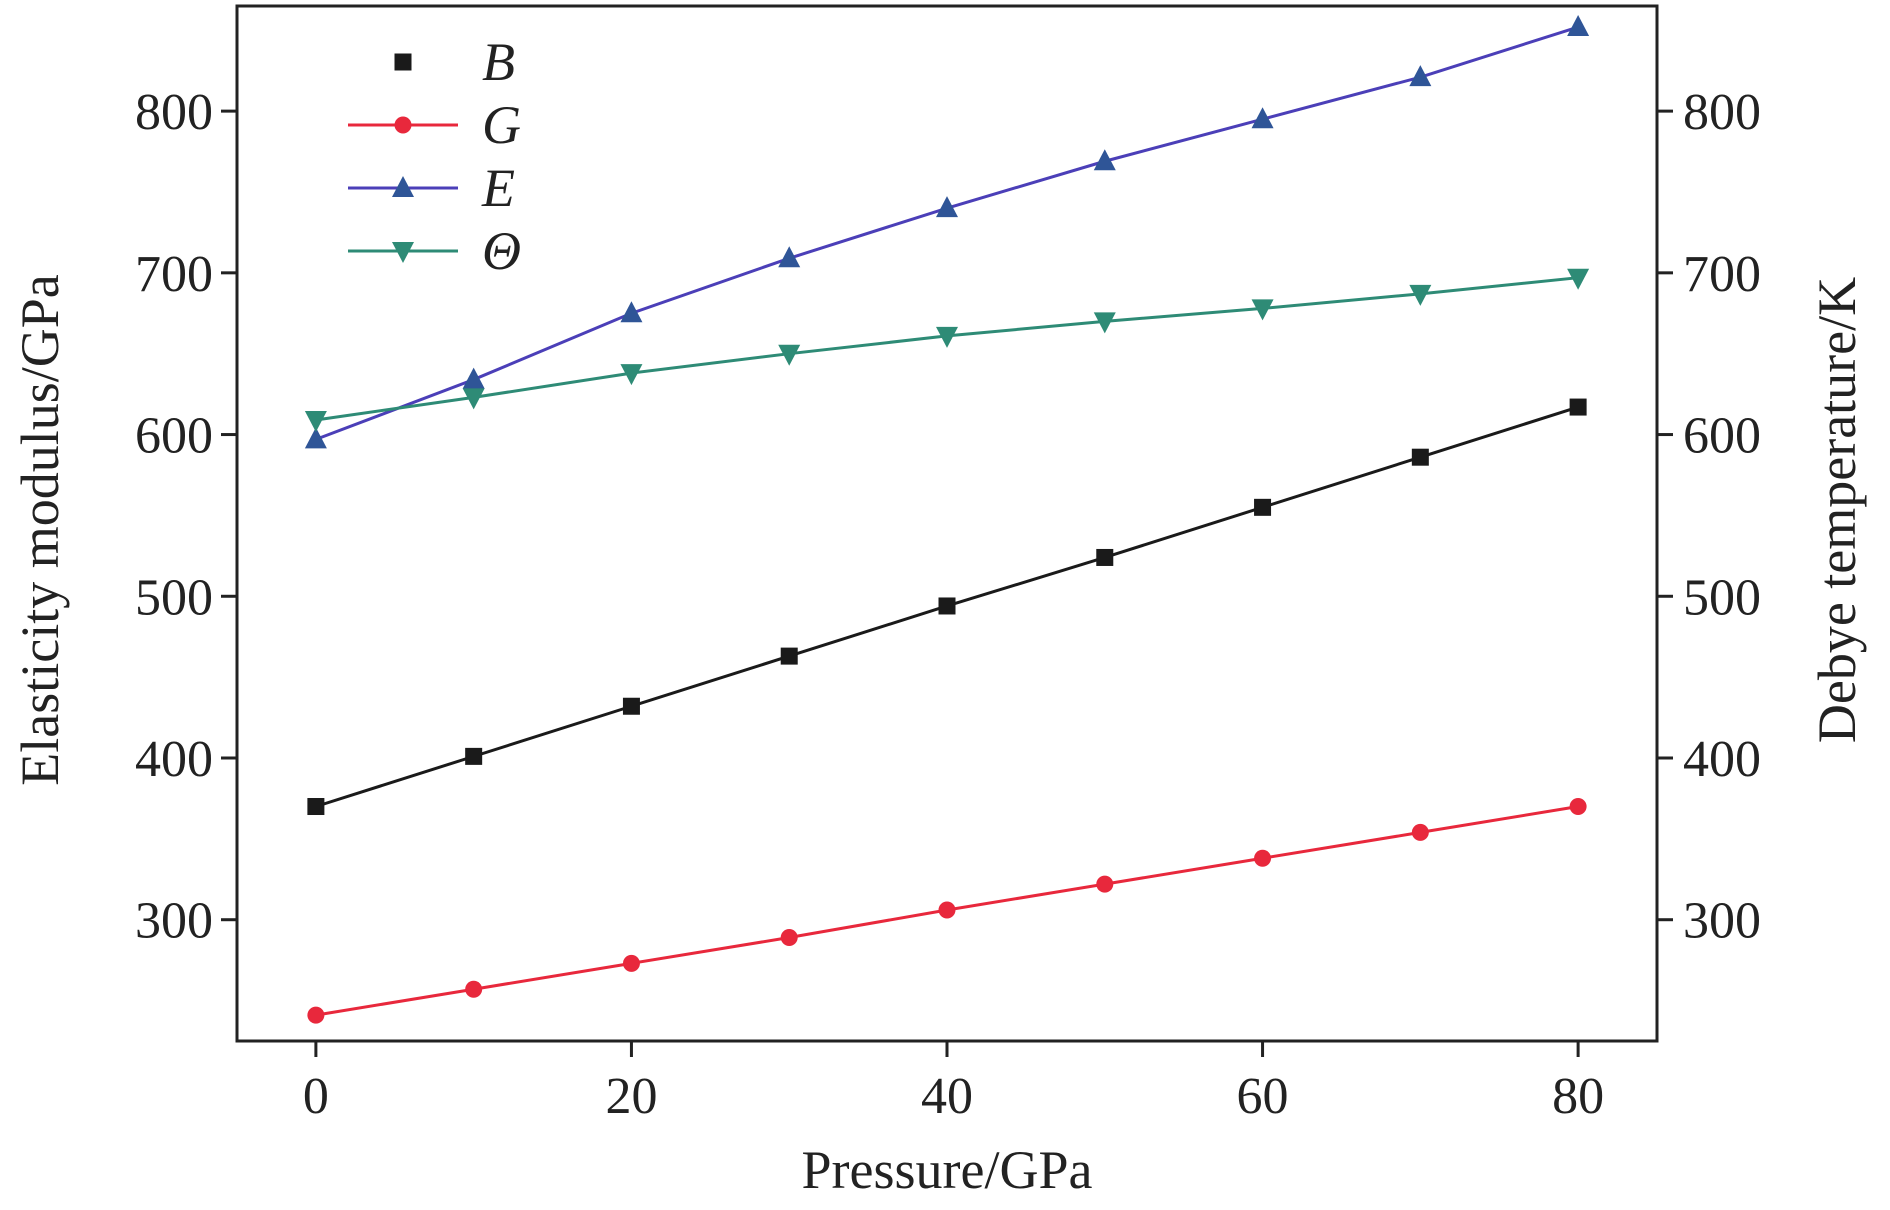  Describe the element at coordinates (631, 1096) in the screenshot. I see `x-tick-label: 20` at that location.